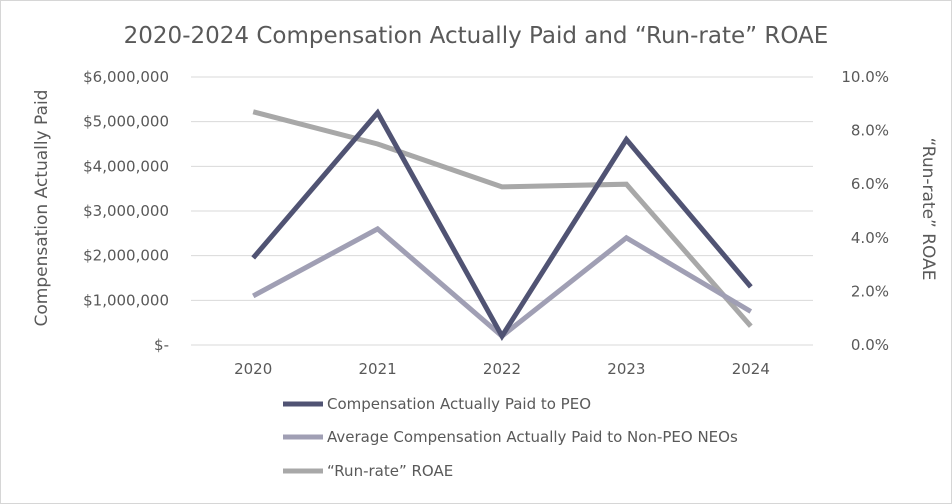  What do you see at coordinates (870, 238) in the screenshot?
I see `right-tick-label: 4.0%` at bounding box center [870, 238].